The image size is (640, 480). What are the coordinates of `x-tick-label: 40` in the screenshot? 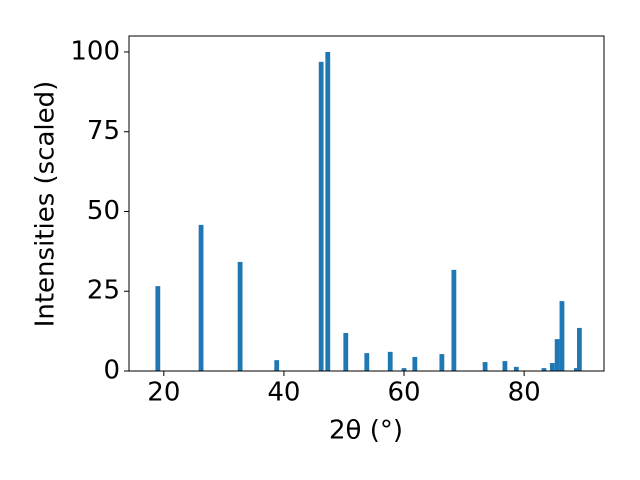 It's located at (283, 393).